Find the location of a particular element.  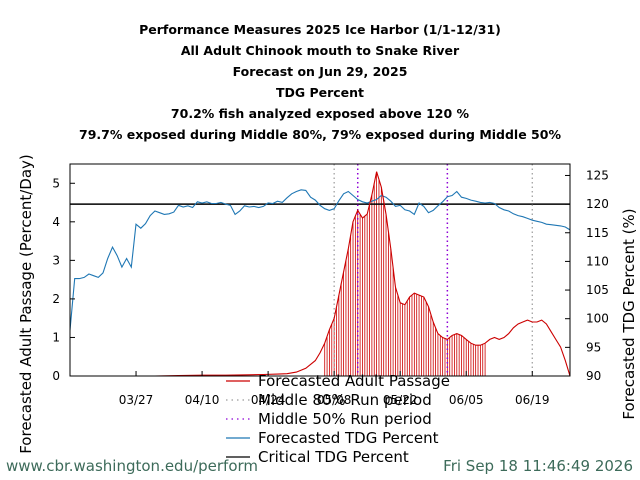

x-tick-label: 06/19 is located at coordinates (532, 400).